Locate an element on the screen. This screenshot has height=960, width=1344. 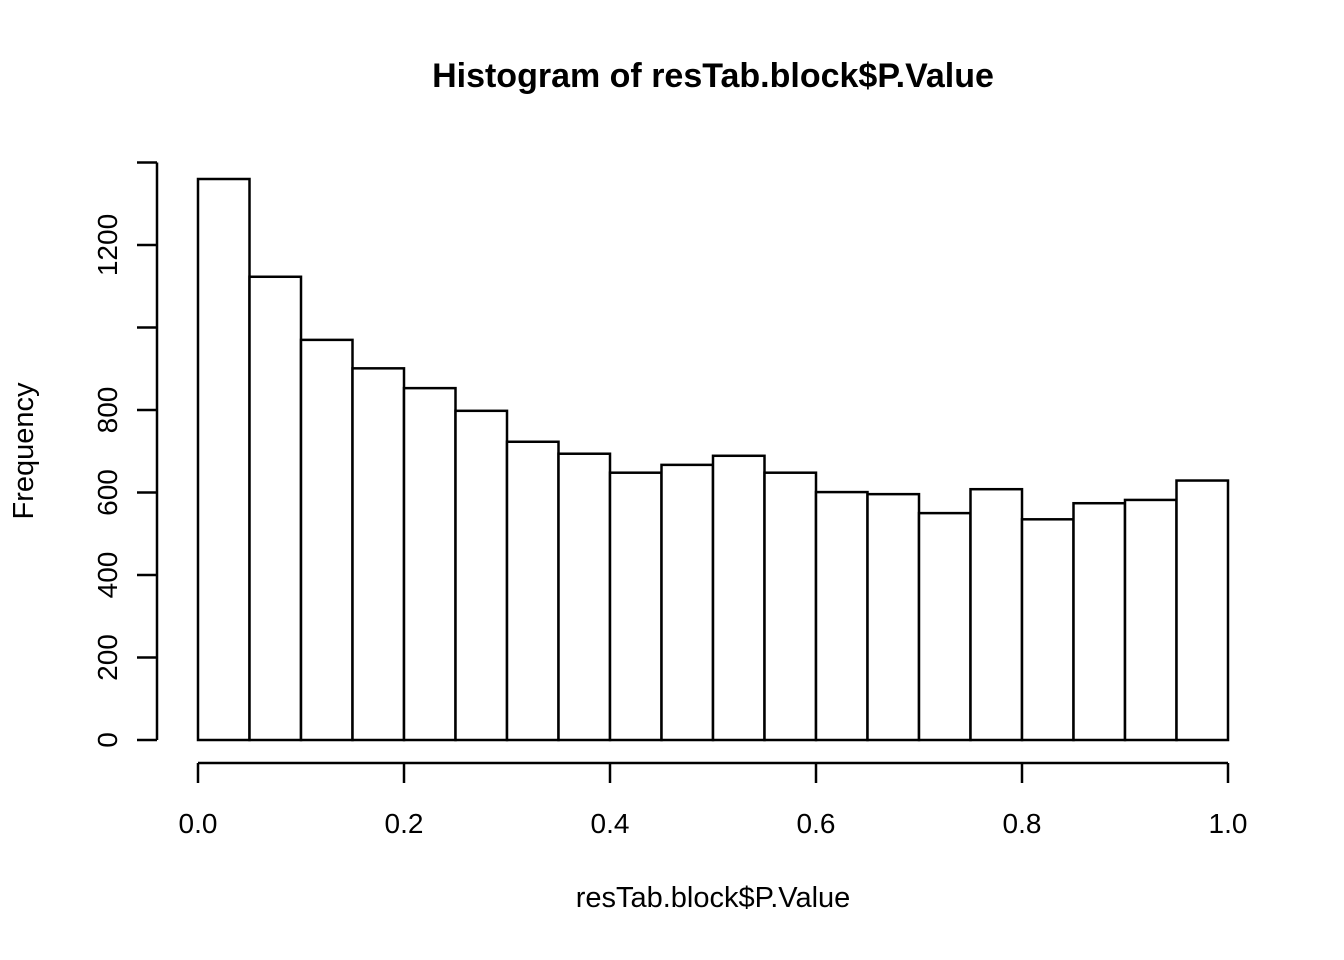
y-tick-label: 600 is located at coordinates (107, 492).